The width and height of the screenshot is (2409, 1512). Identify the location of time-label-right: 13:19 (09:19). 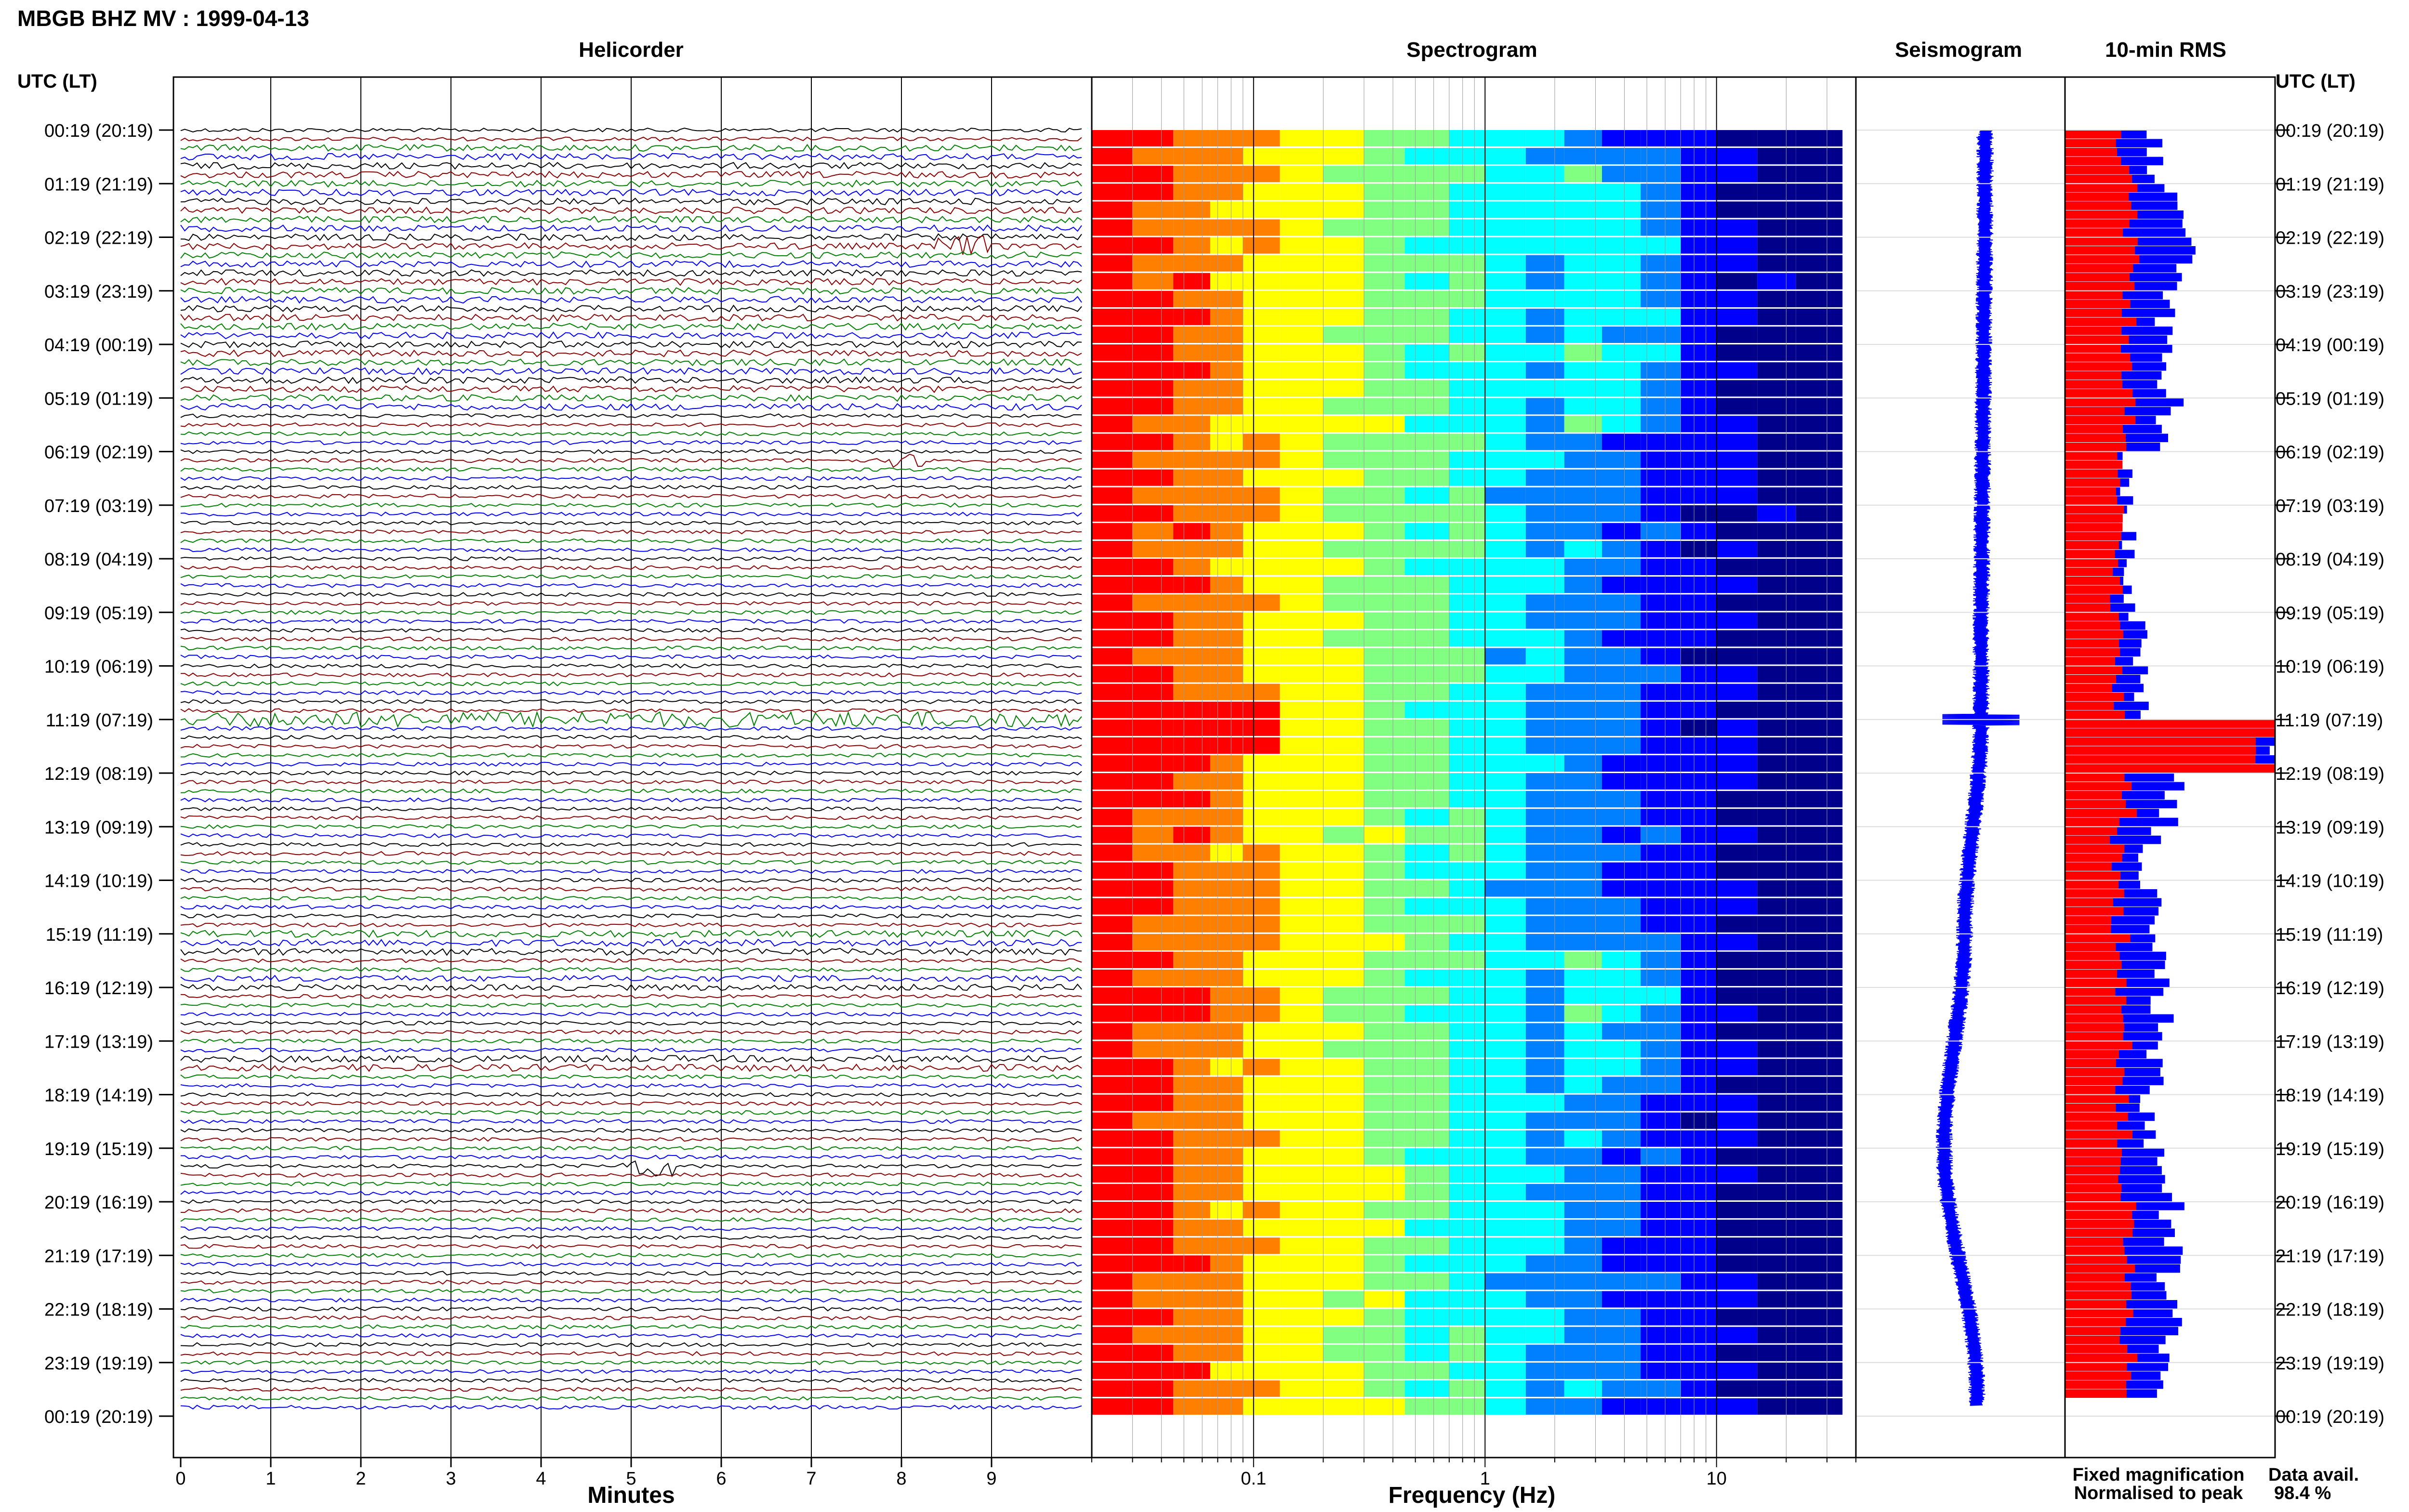
(2330, 827).